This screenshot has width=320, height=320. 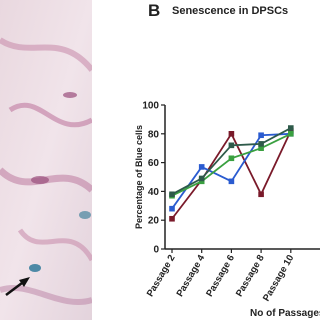 I want to click on chart-title: Senescence in DPSCs, so click(x=230, y=11).